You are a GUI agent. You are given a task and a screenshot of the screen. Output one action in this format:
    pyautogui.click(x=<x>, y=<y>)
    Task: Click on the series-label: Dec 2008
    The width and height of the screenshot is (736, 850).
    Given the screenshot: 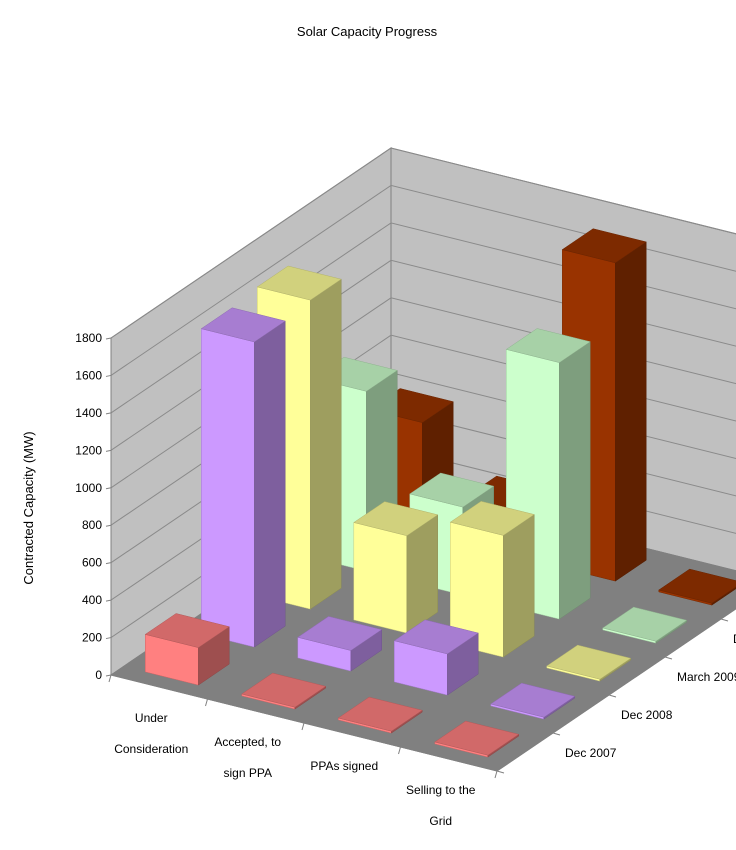 What is the action you would take?
    pyautogui.click(x=647, y=715)
    